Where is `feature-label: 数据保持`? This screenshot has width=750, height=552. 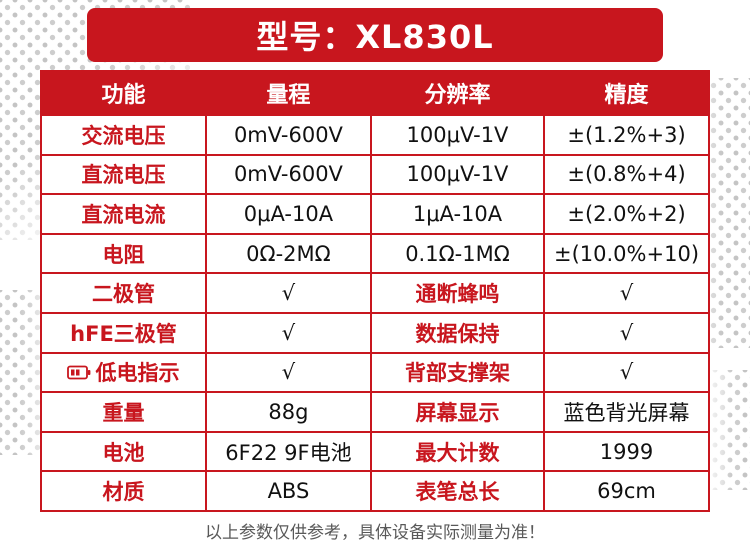
feature-label: 数据保持 is located at coordinates (457, 332).